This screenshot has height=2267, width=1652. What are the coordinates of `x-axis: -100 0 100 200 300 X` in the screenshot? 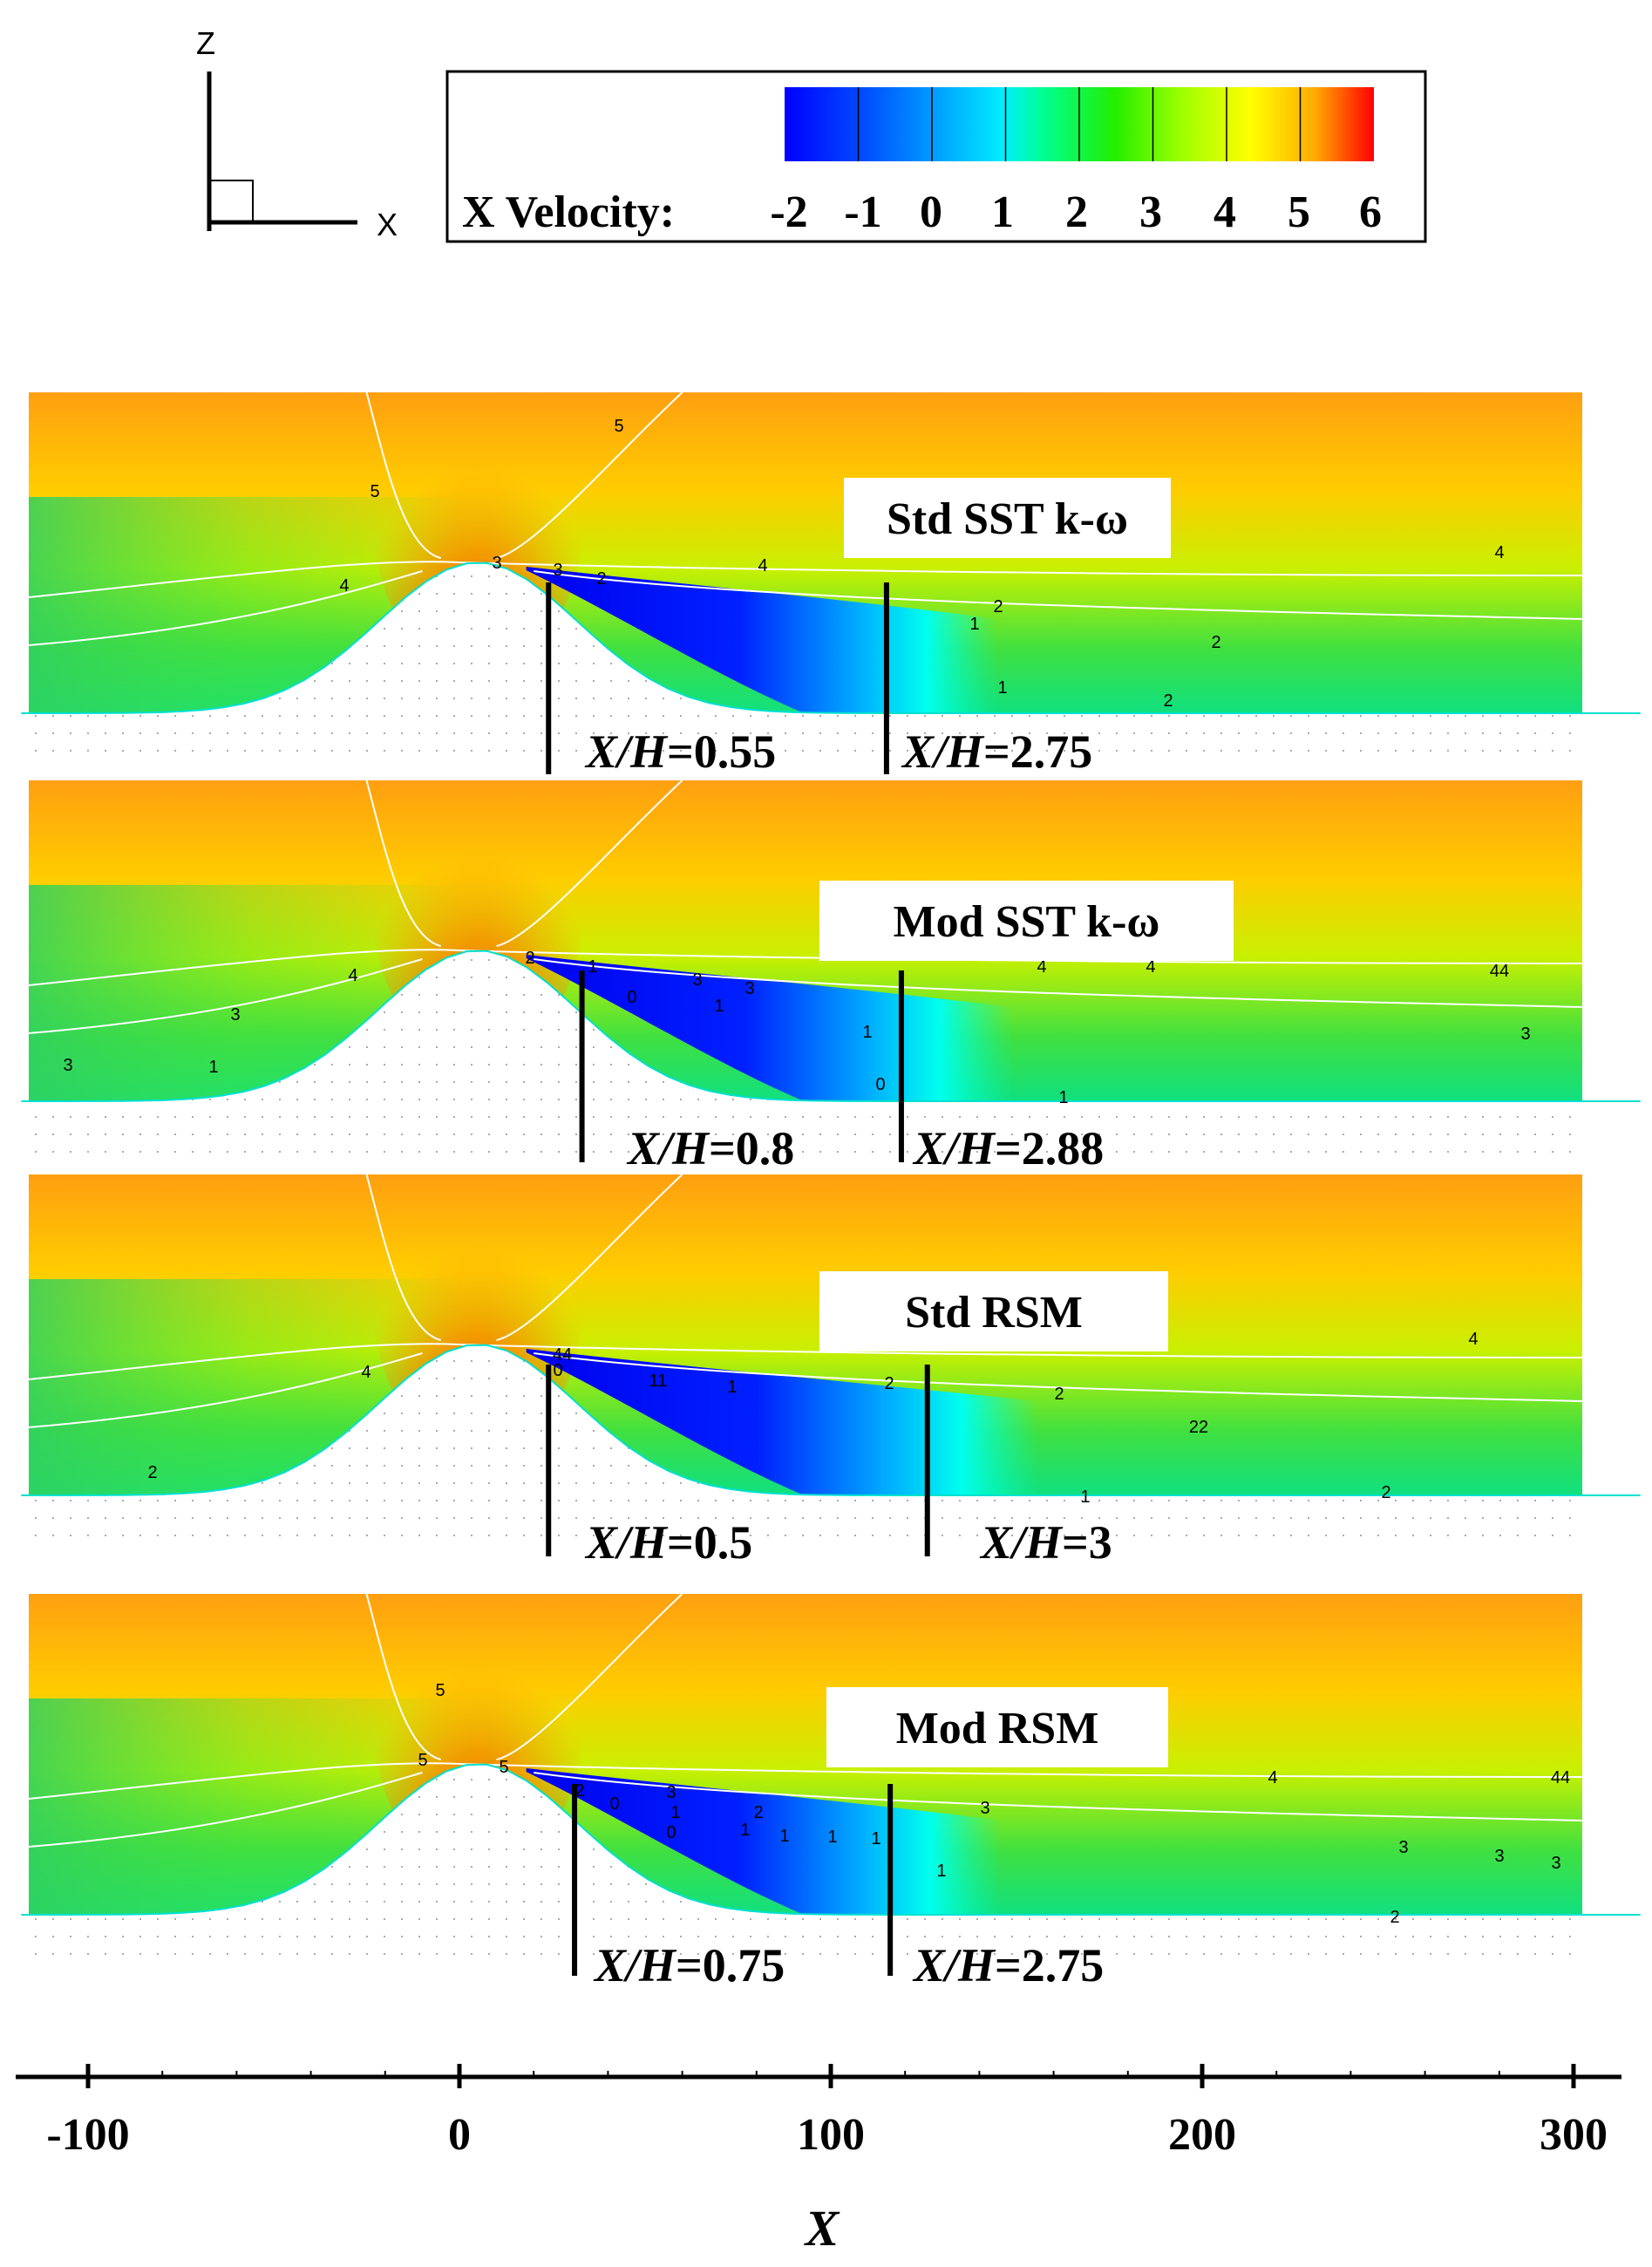 It's located at (818, 2160).